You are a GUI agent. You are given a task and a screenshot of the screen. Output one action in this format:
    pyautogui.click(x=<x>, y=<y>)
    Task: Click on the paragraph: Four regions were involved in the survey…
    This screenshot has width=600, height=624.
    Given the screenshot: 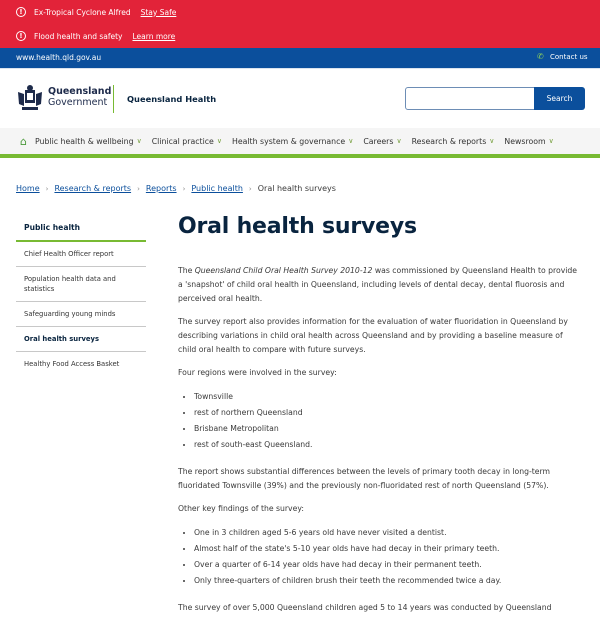 What is the action you would take?
    pyautogui.click(x=257, y=372)
    